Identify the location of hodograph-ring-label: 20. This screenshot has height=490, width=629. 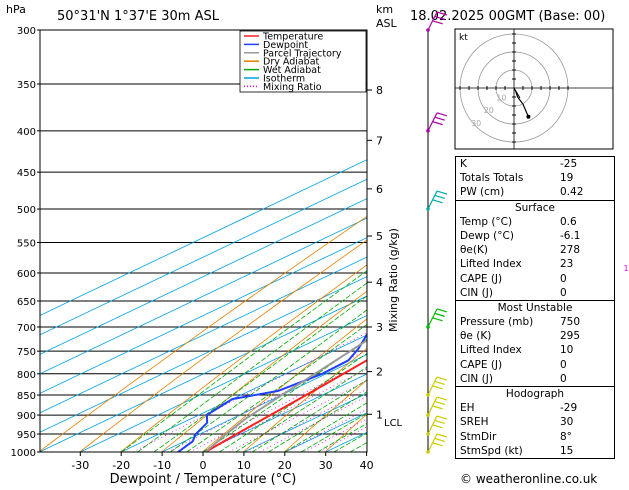
(489, 110).